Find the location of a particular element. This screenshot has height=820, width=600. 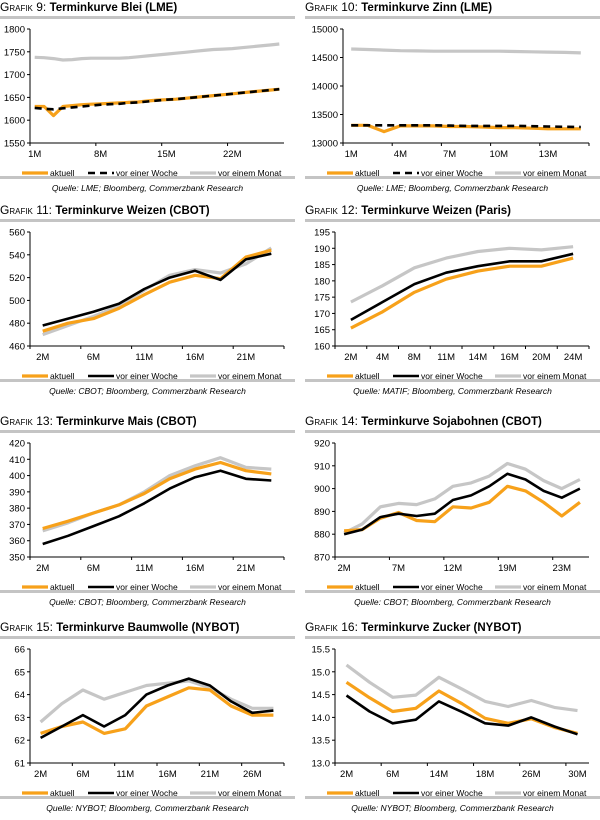

y-tick-label: 920 is located at coordinates (322, 444).